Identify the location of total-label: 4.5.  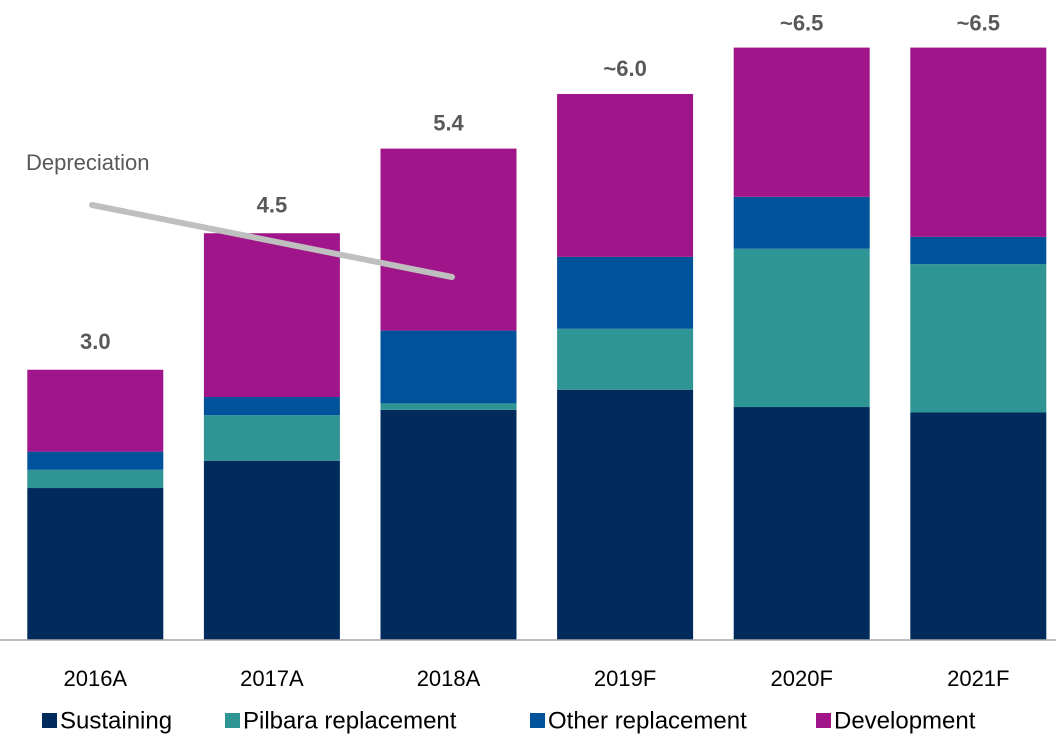
(272, 204).